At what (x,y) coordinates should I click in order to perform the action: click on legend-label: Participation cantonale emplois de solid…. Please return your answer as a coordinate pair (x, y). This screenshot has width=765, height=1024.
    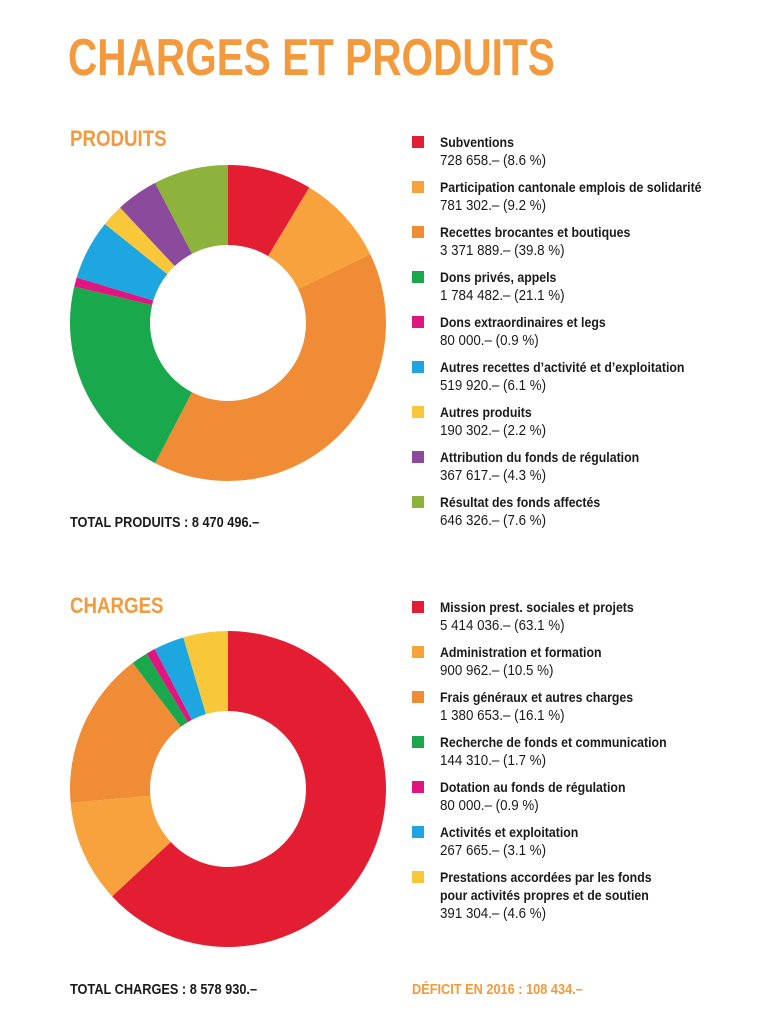
    Looking at the image, I should click on (571, 187).